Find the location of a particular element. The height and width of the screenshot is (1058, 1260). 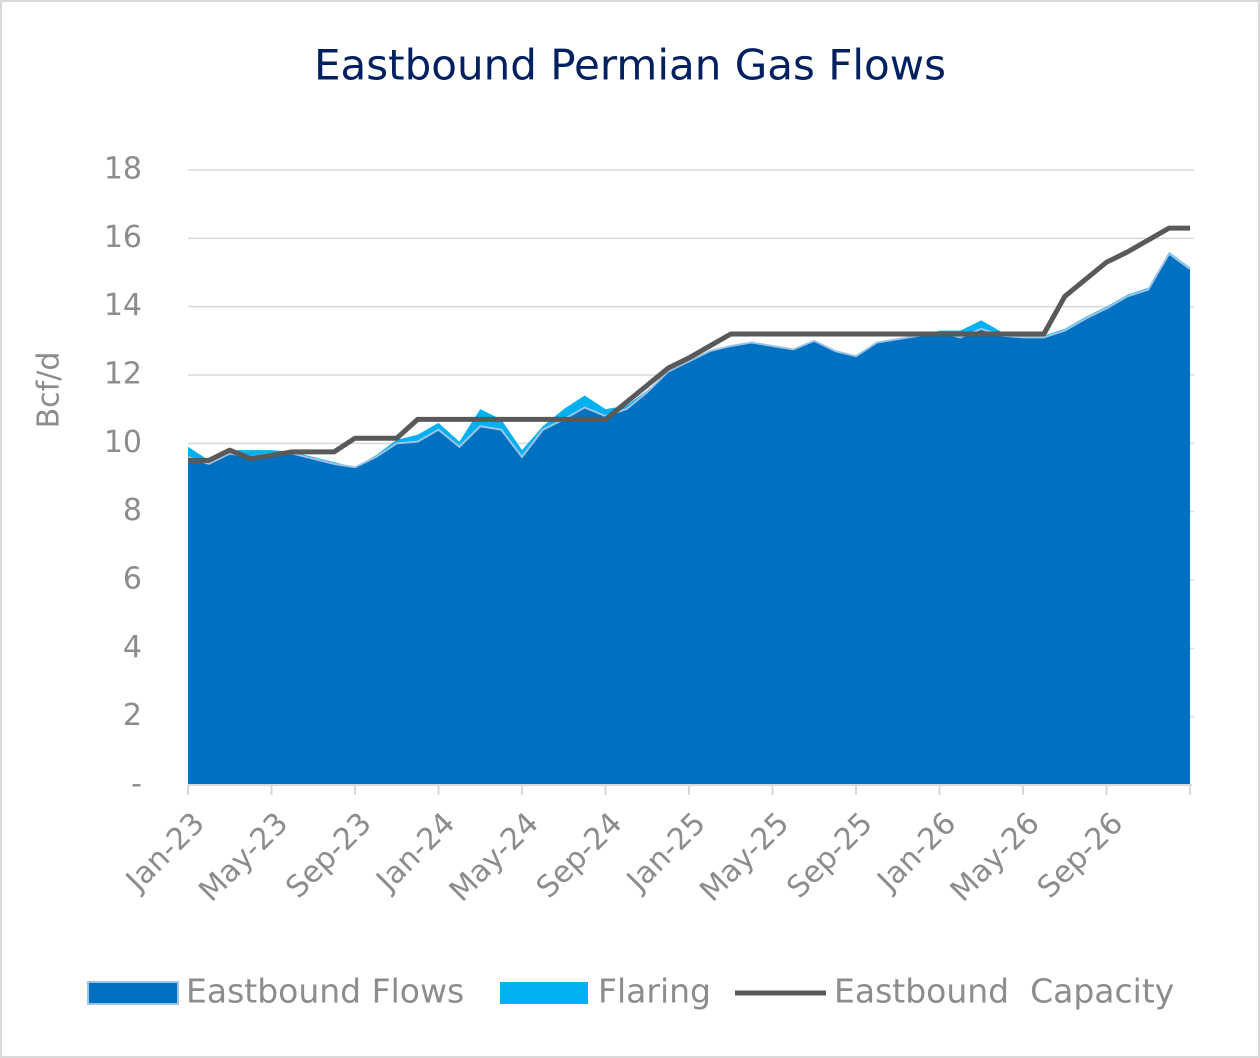

legend-label: Flaring is located at coordinates (654, 991).